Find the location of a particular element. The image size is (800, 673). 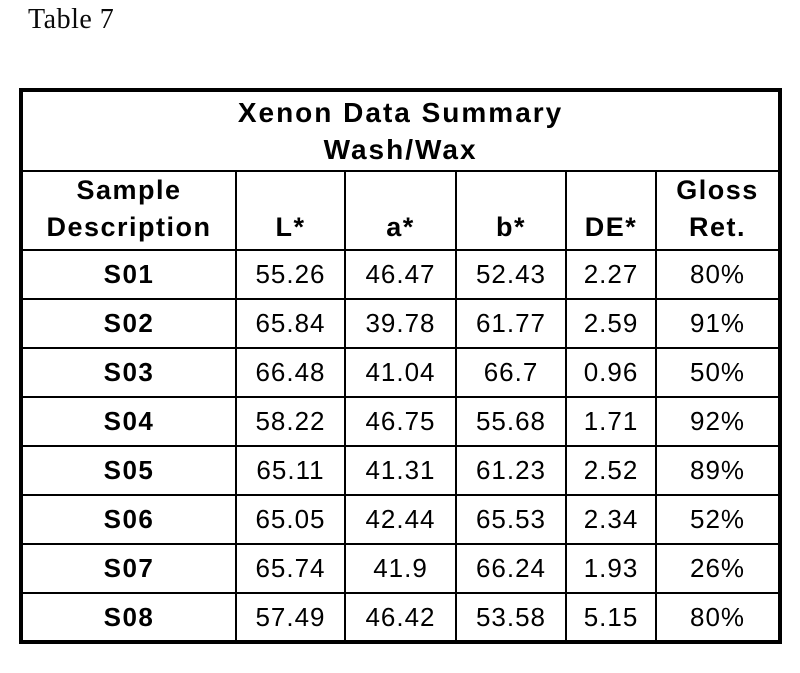

b-star-cell: 52.43 is located at coordinates (511, 274).